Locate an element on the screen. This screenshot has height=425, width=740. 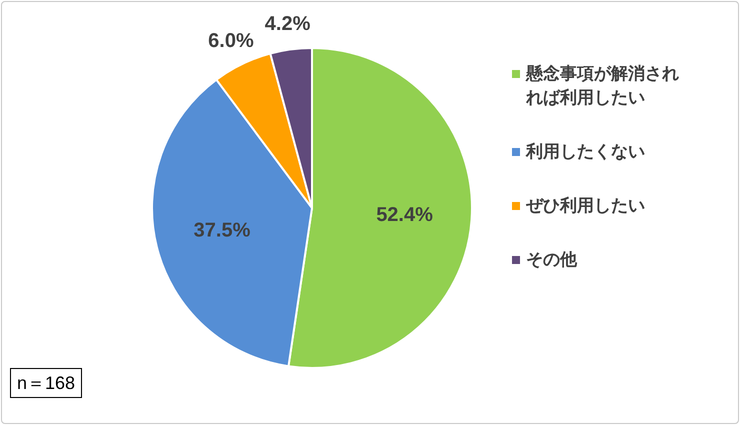
legend-label: 懸念事項が解消されれば利用したい is located at coordinates (603, 86).